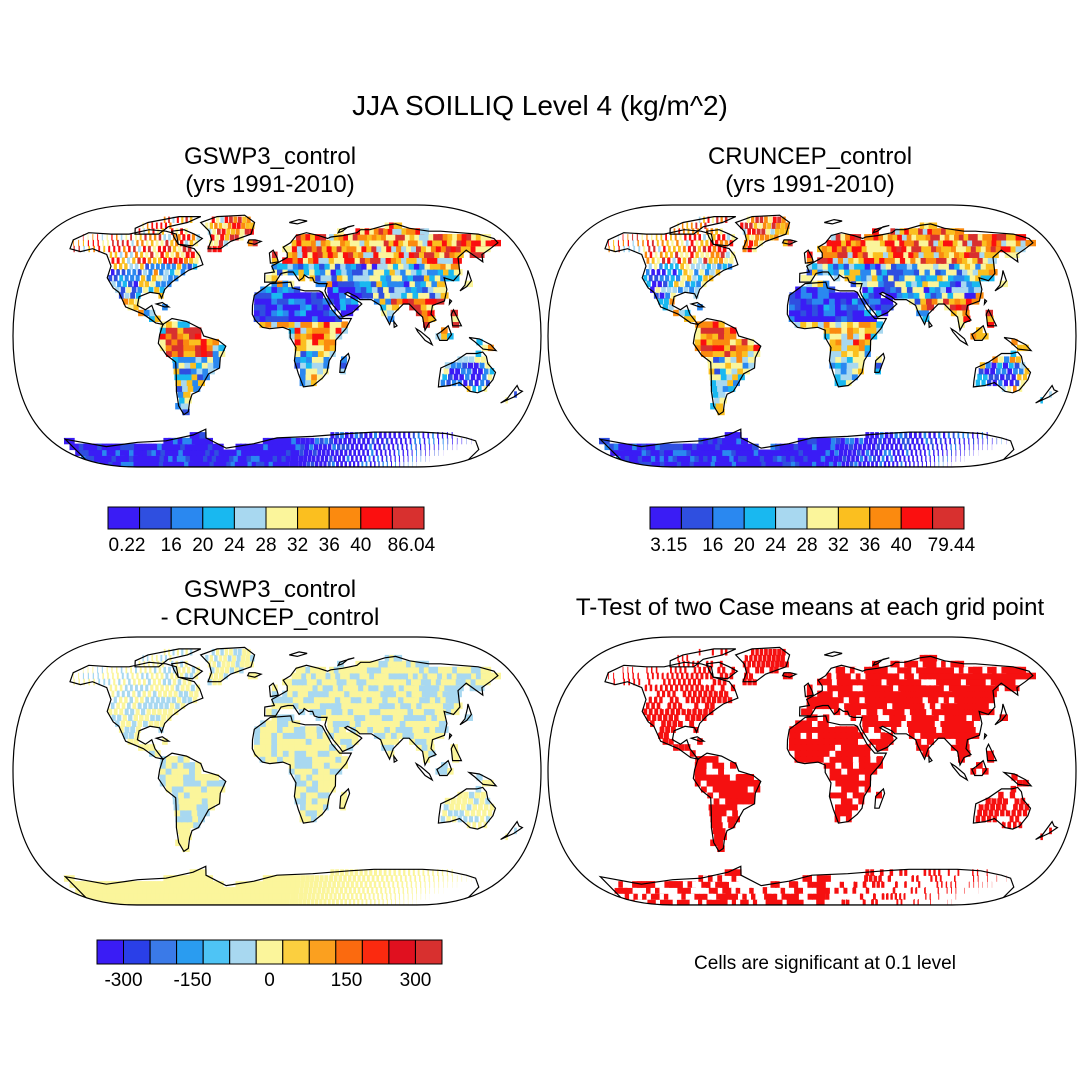 Image resolution: width=1080 pixels, height=1080 pixels. I want to click on coastline-newguinea, so click(482, 779).